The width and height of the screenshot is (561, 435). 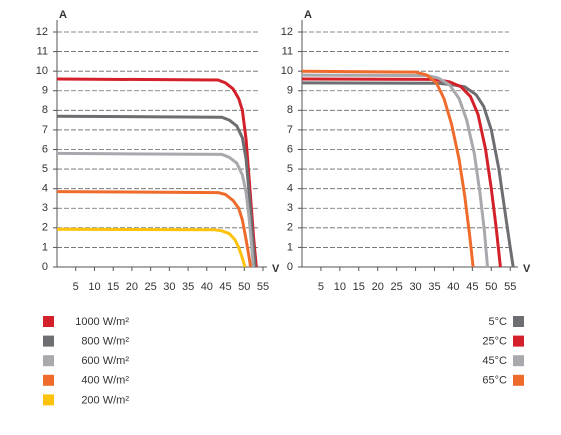 I want to click on legend-label: 600 W/m², so click(x=105, y=361).